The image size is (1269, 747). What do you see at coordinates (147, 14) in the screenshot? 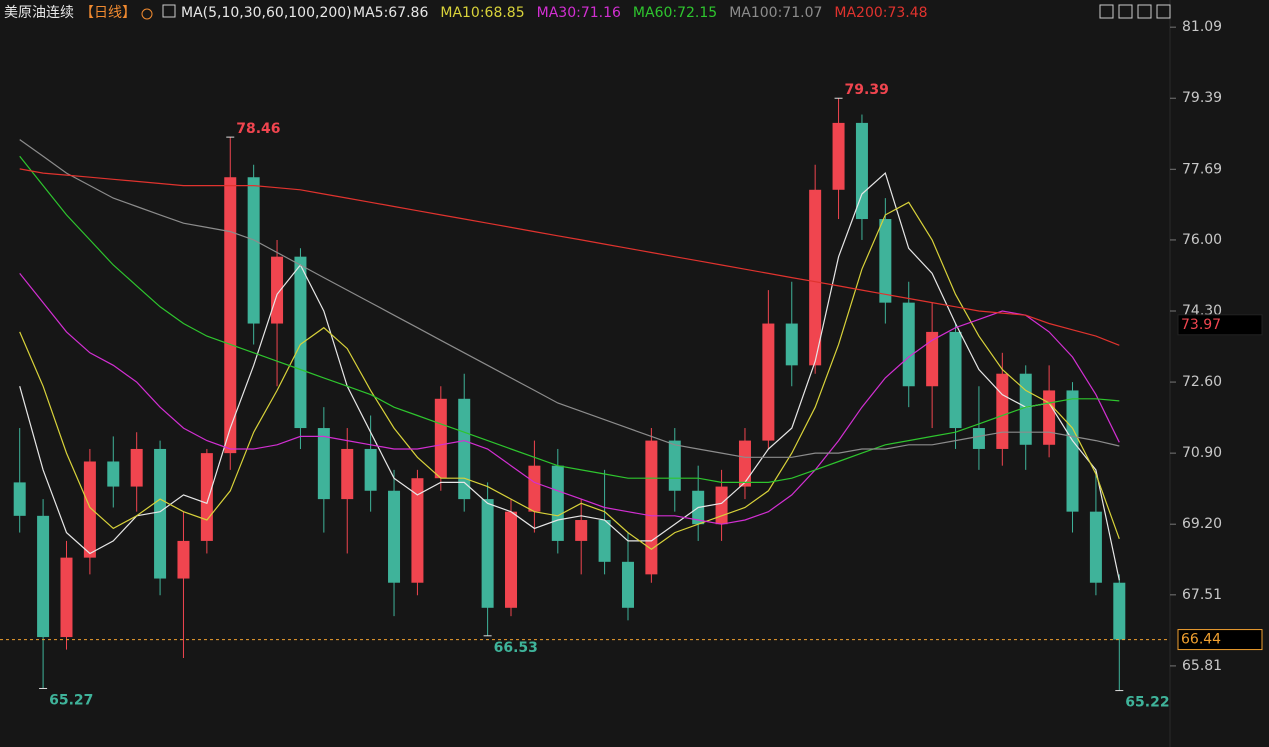
I see `add-icon` at bounding box center [147, 14].